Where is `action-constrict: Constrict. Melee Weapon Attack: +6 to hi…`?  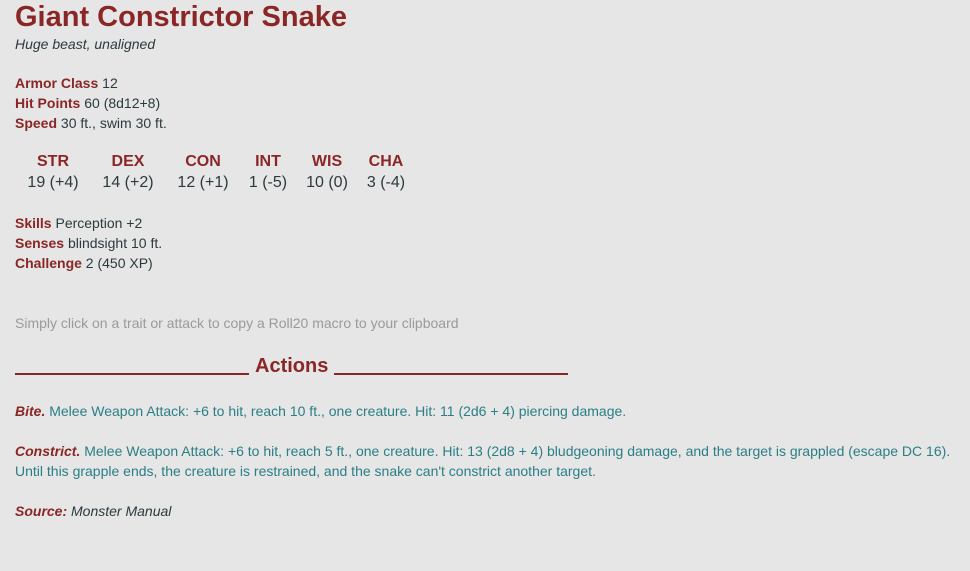
action-constrict: Constrict. Melee Weapon Attack: +6 to hi… is located at coordinates (487, 461).